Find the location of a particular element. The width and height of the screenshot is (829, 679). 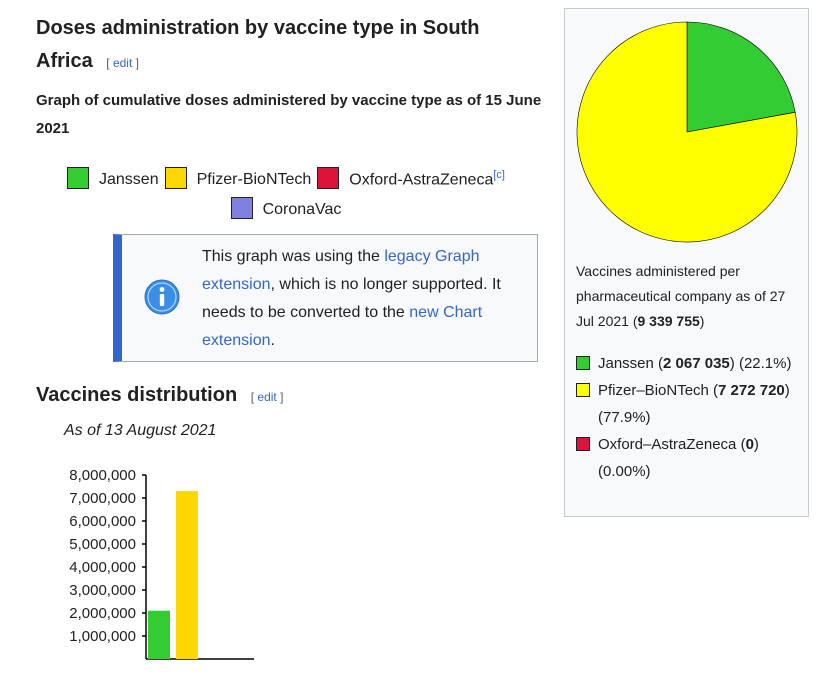

legend-item: Oxford-AstraZeneca[c] is located at coordinates (411, 177).